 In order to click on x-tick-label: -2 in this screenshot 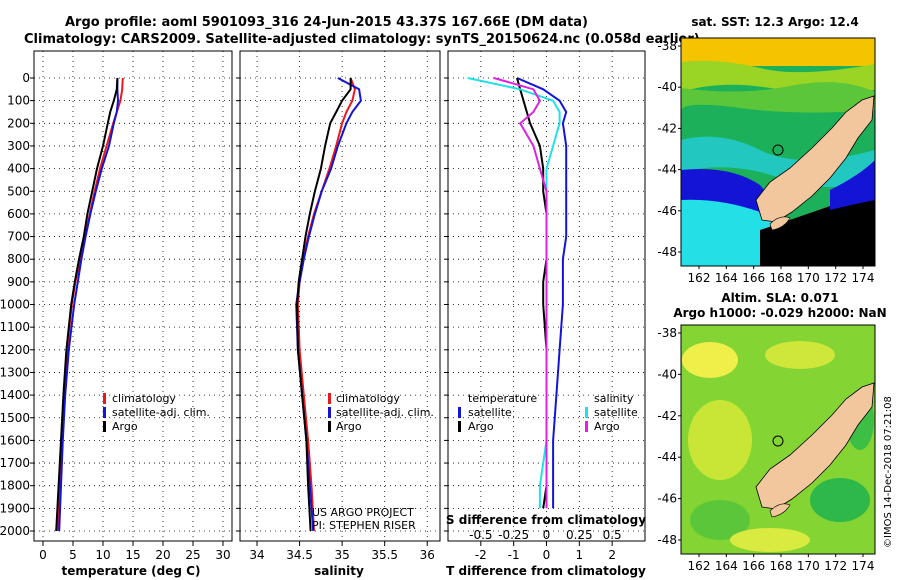, I will do `click(481, 555)`.